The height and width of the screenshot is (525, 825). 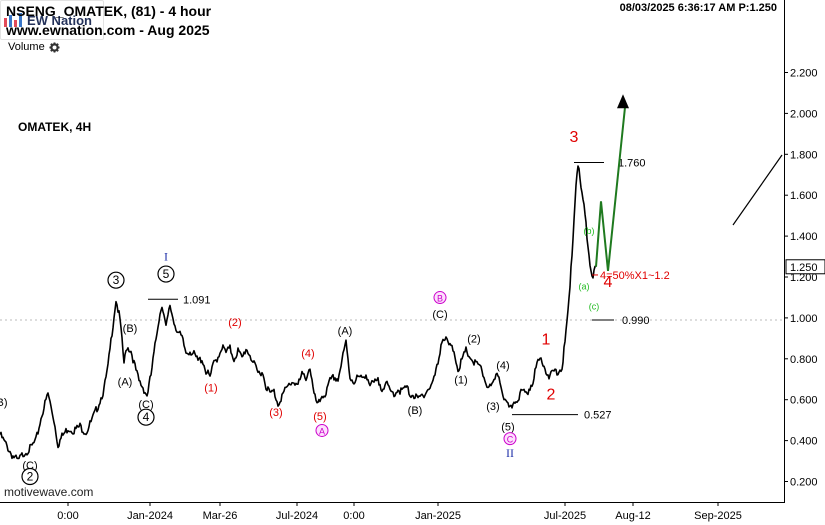 What do you see at coordinates (297, 516) in the screenshot?
I see `x-tick-label: Jul-2024` at bounding box center [297, 516].